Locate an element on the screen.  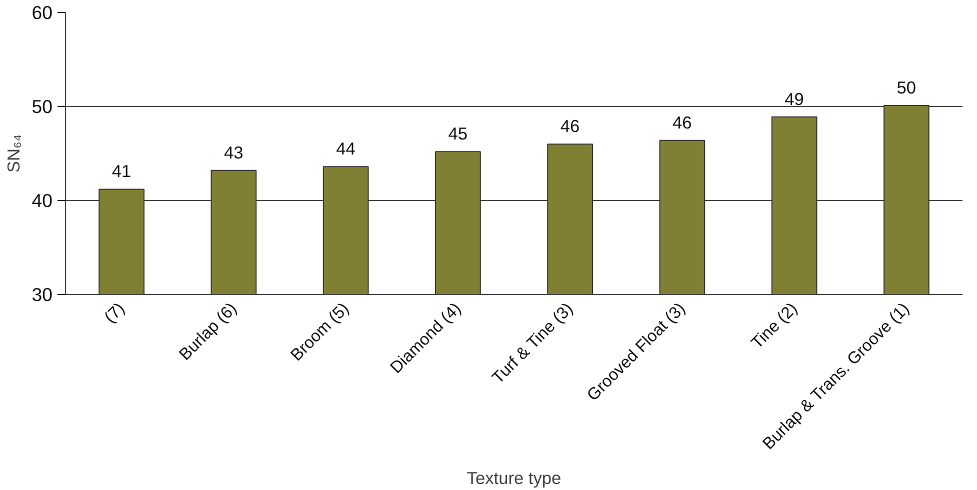
x-tick-label: Tine (2) is located at coordinates (774, 325).